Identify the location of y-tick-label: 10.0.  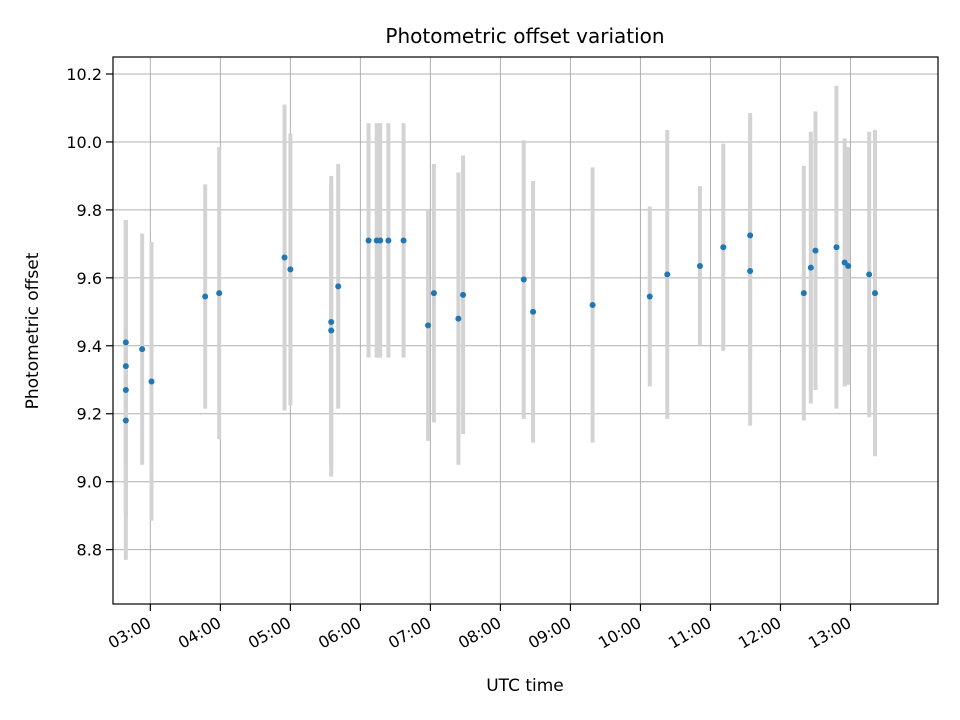
(84, 142).